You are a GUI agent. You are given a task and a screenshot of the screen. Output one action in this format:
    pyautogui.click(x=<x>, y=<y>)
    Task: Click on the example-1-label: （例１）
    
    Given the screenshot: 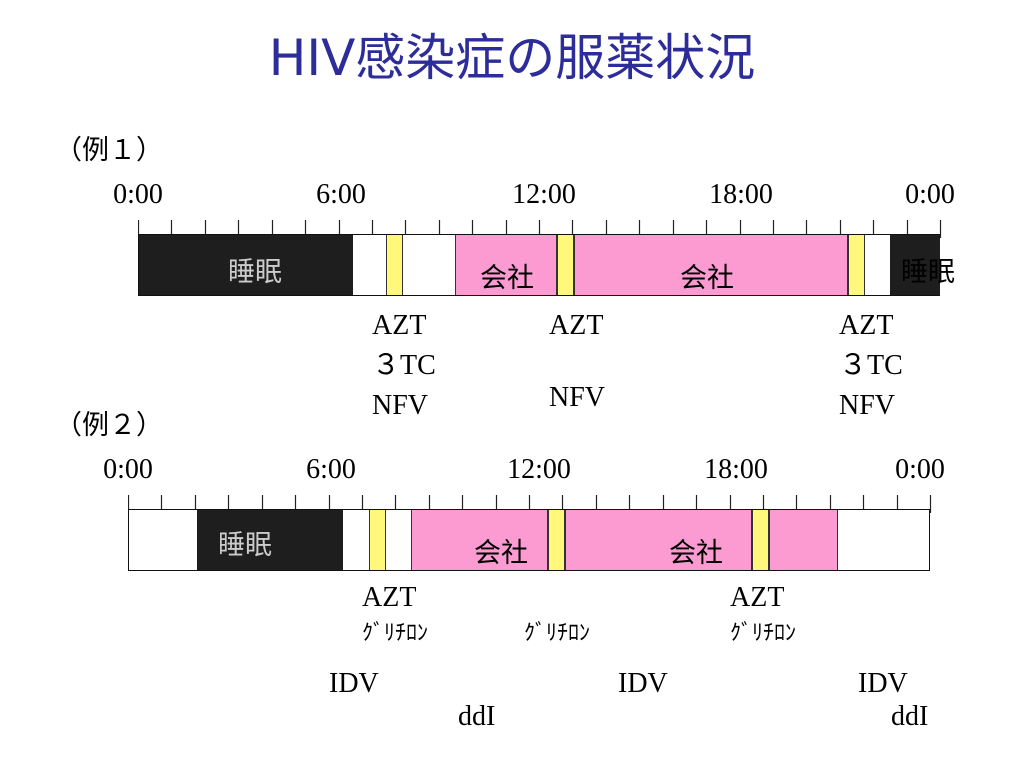 What is the action you would take?
    pyautogui.click(x=109, y=150)
    